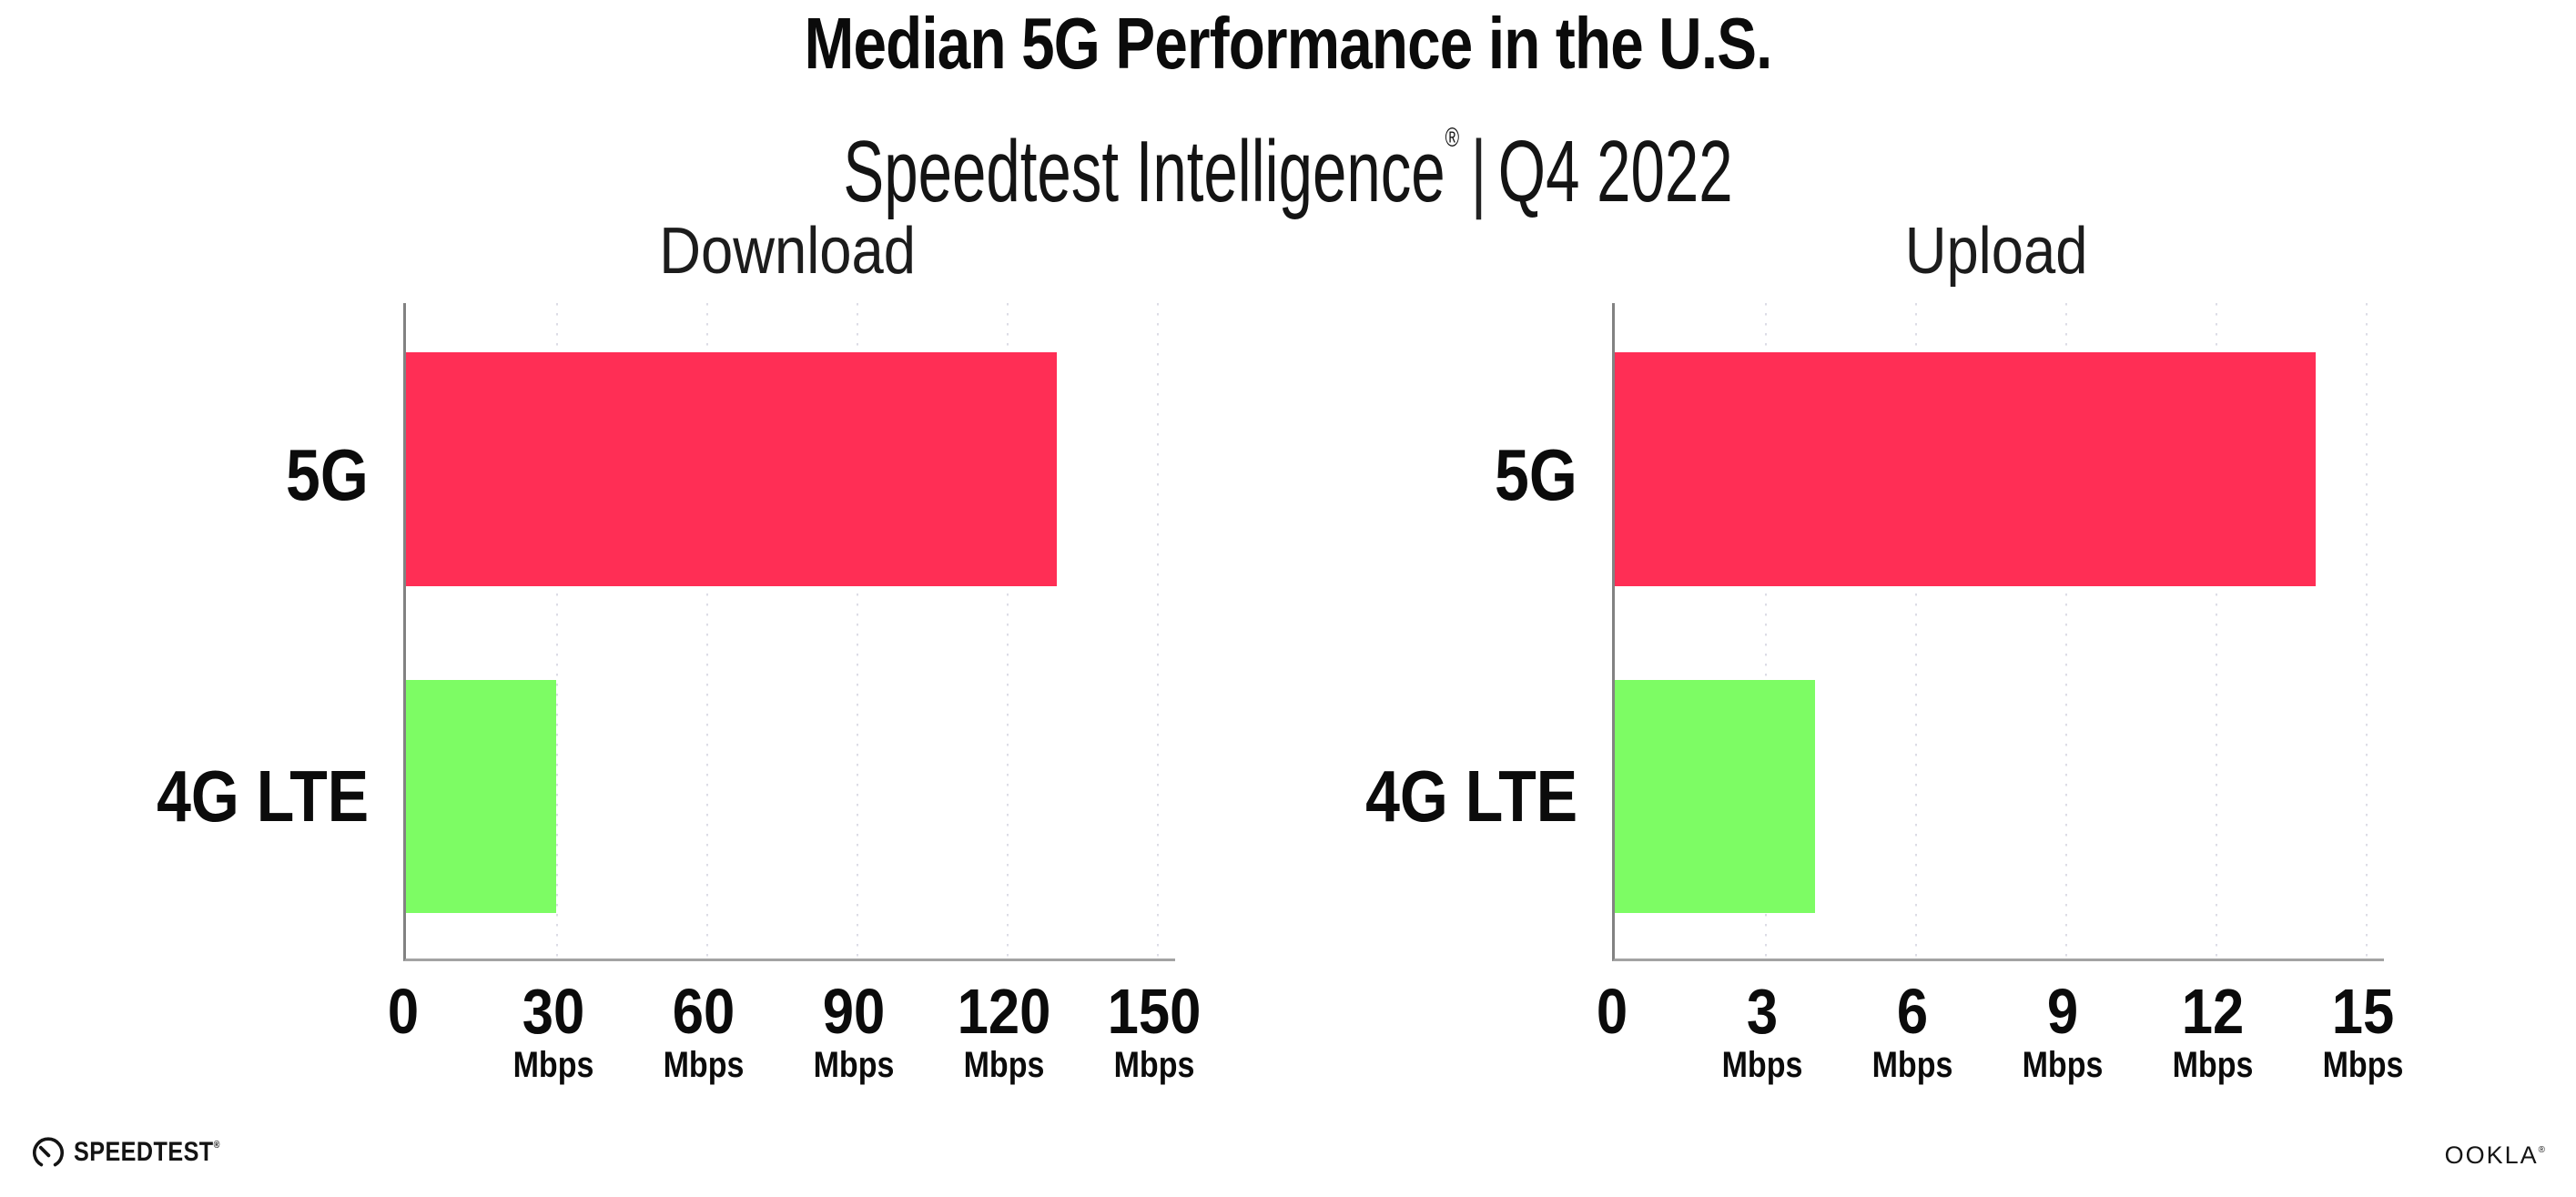 This screenshot has height=1197, width=2576. I want to click on x-tick: 60 Mbps, so click(703, 1031).